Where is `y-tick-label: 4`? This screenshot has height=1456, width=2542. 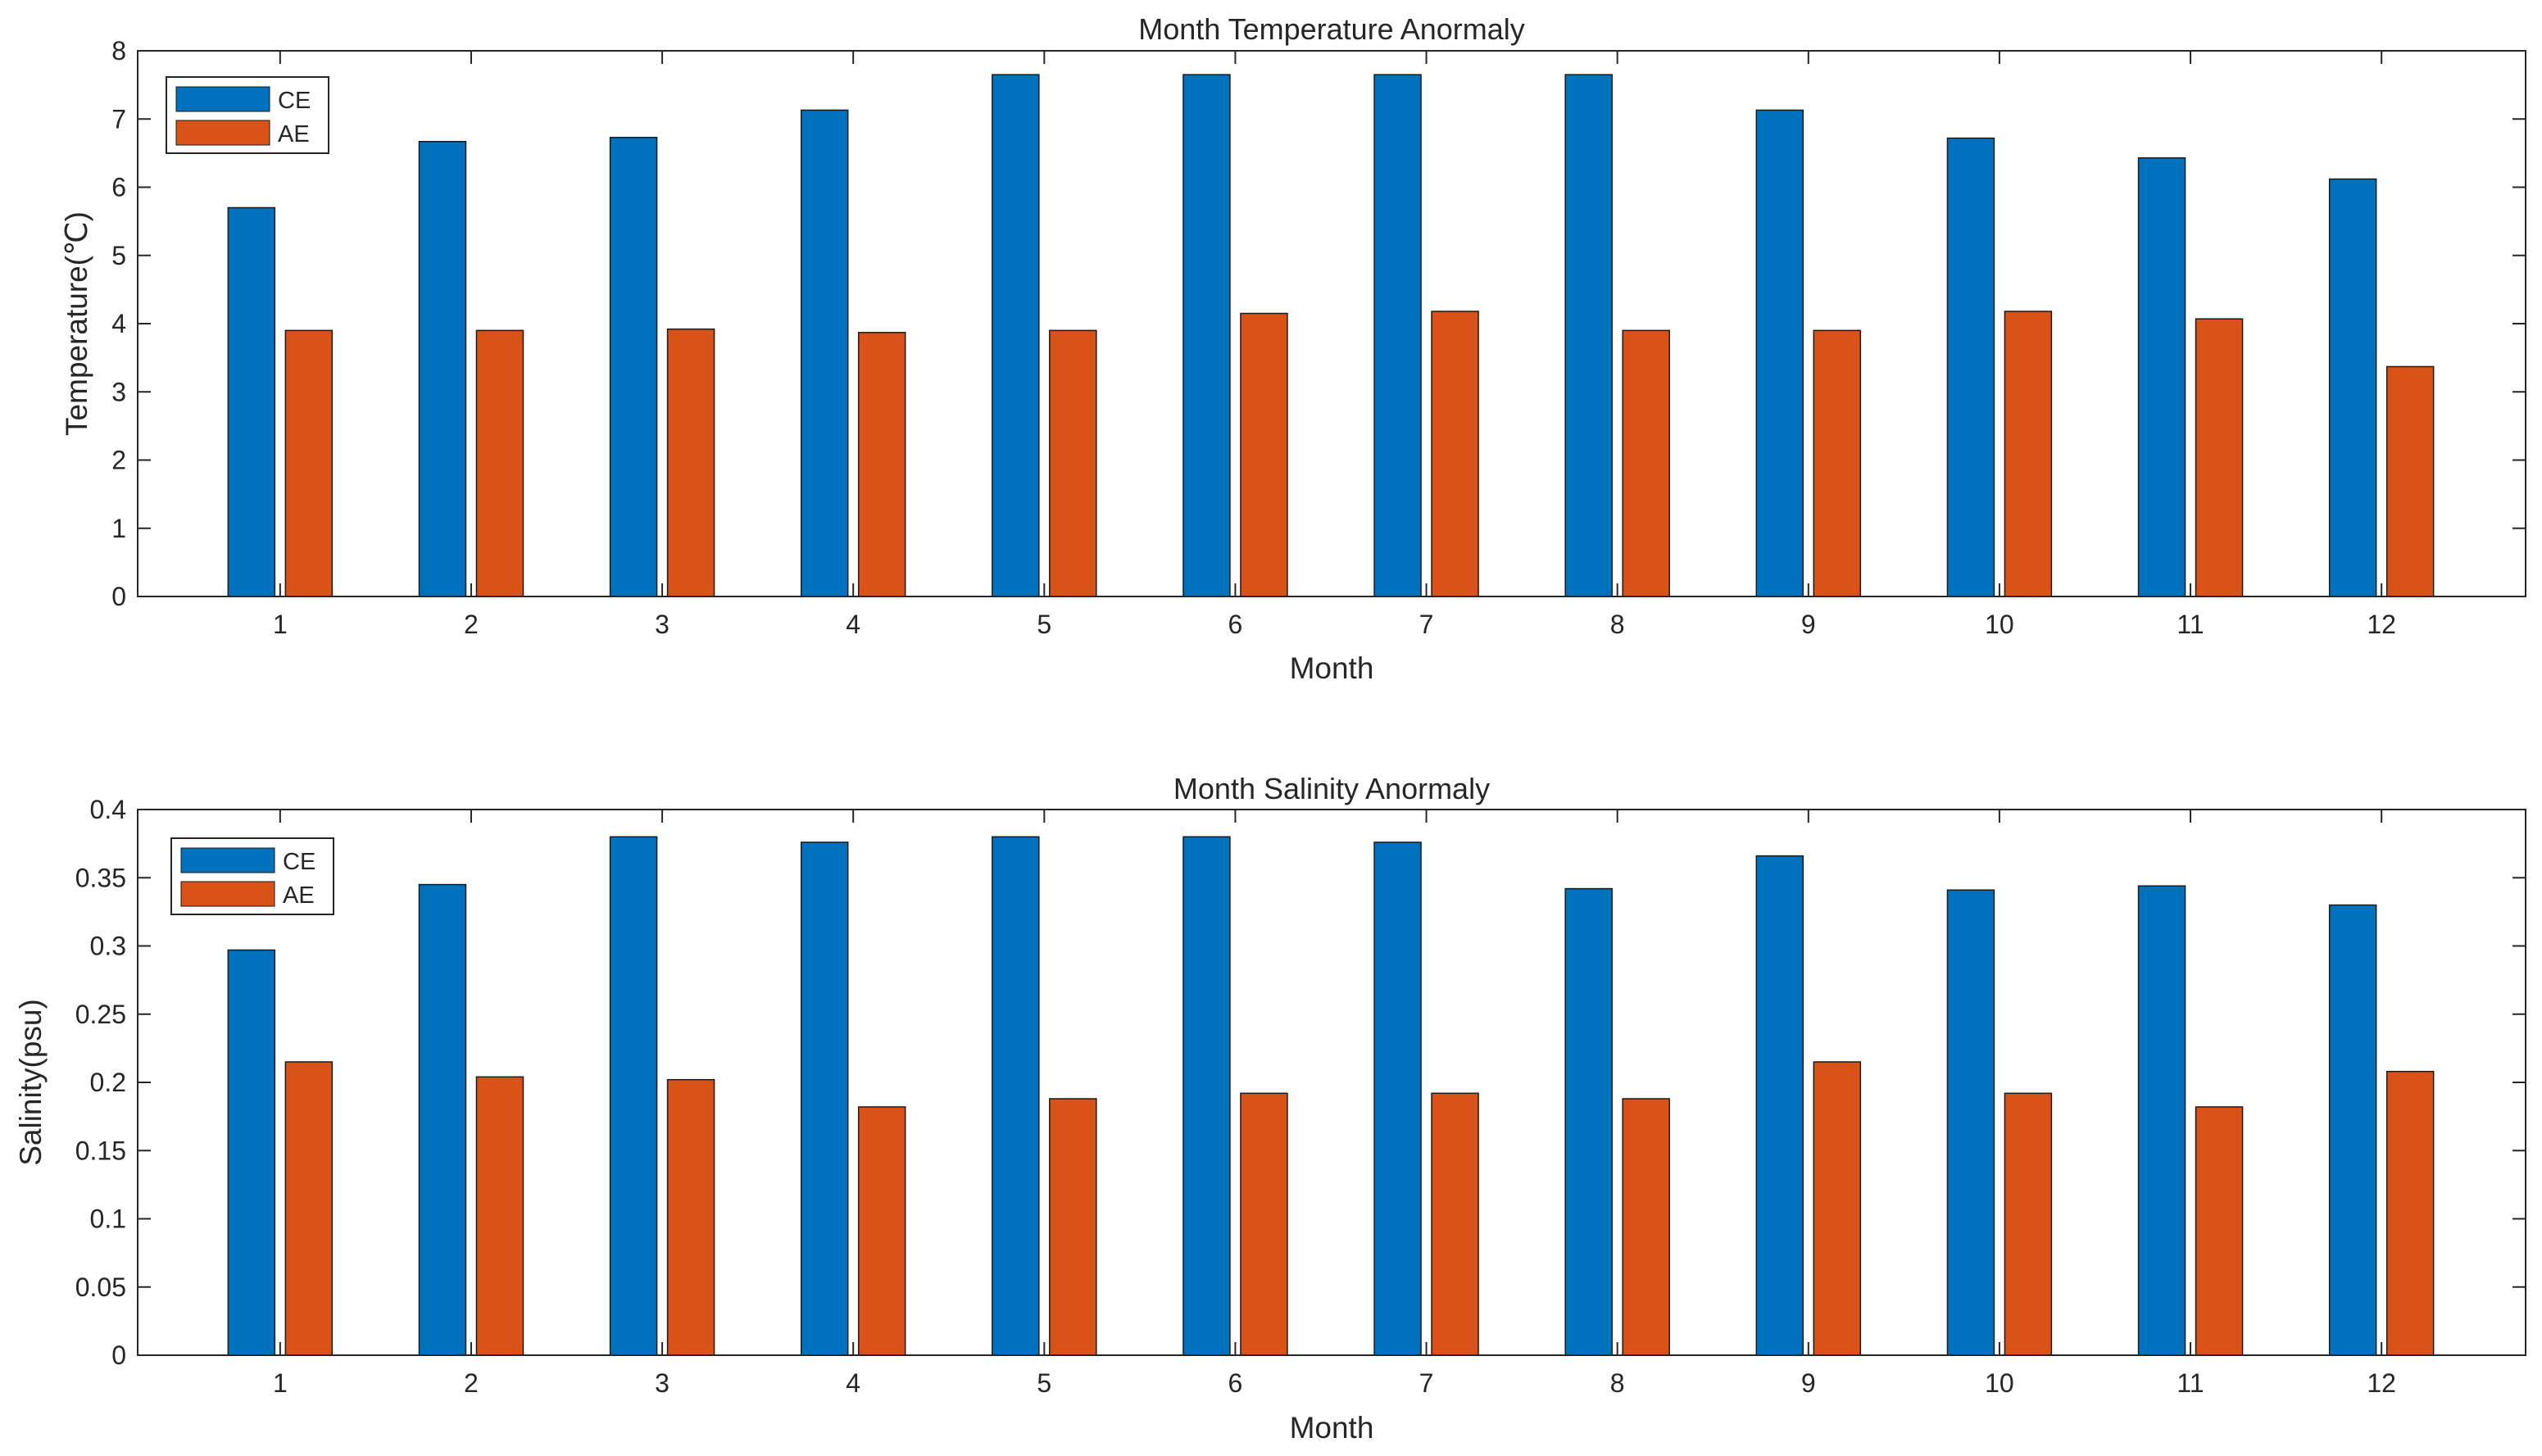 y-tick-label: 4 is located at coordinates (118, 324).